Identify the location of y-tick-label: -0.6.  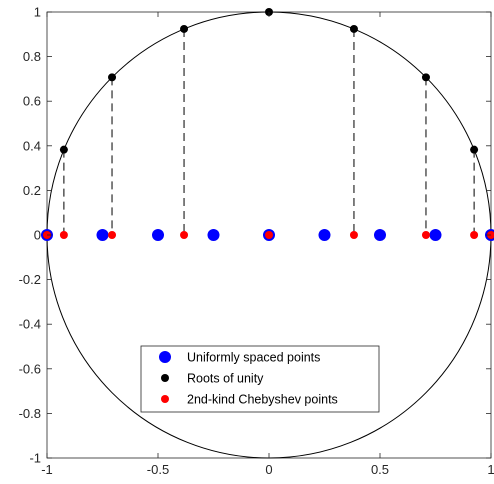
(30, 368).